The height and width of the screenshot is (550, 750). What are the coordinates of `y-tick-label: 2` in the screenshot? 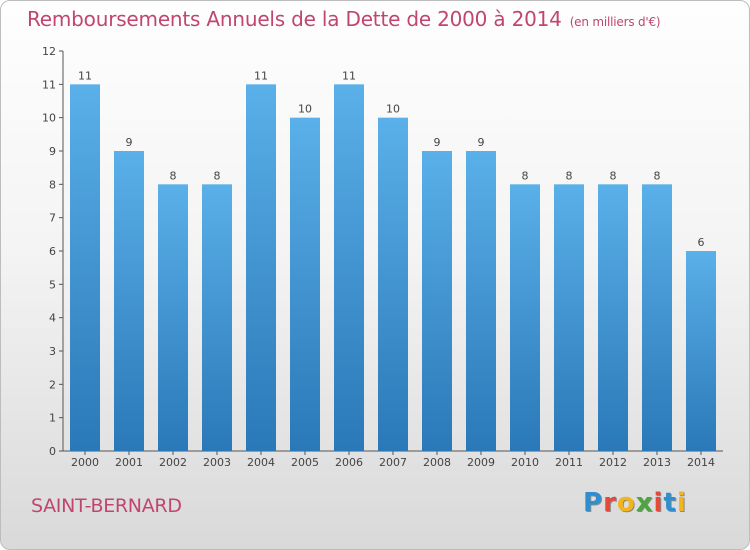 It's located at (52, 384).